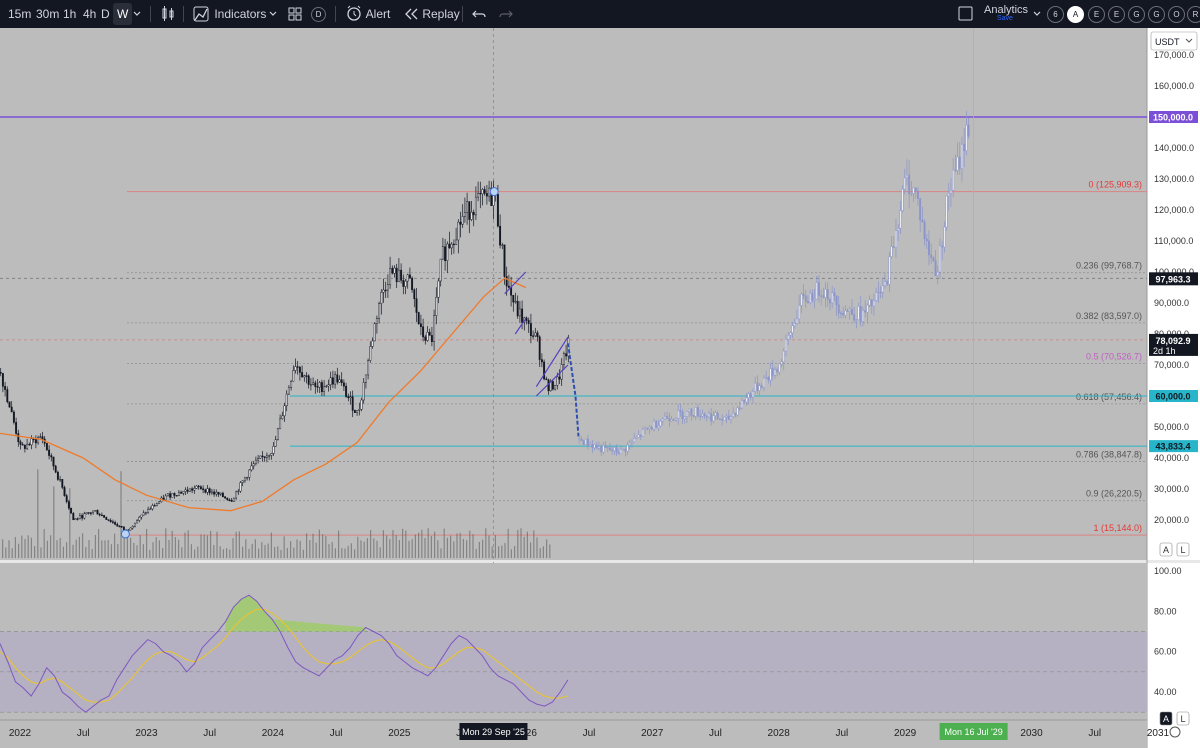 This screenshot has height=748, width=1200. I want to click on timeframe-15m: 15m, so click(20, 14).